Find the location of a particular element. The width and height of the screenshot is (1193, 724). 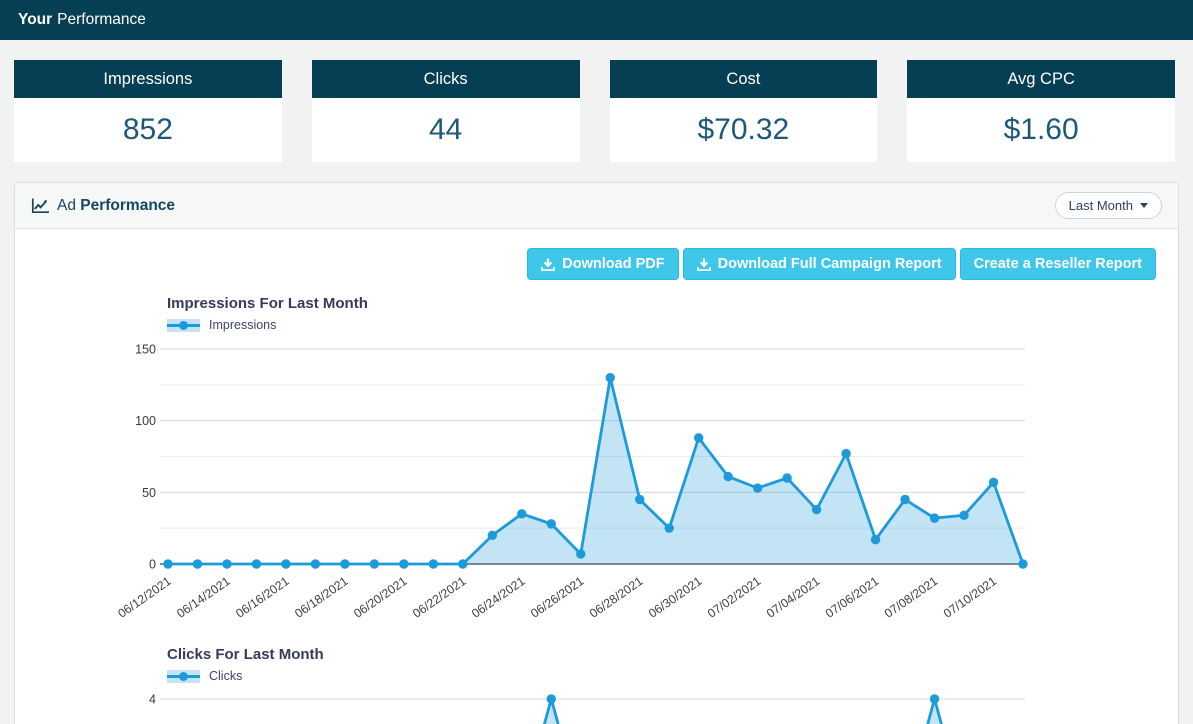

clicks-chart-legend: Clicks is located at coordinates (204, 676).